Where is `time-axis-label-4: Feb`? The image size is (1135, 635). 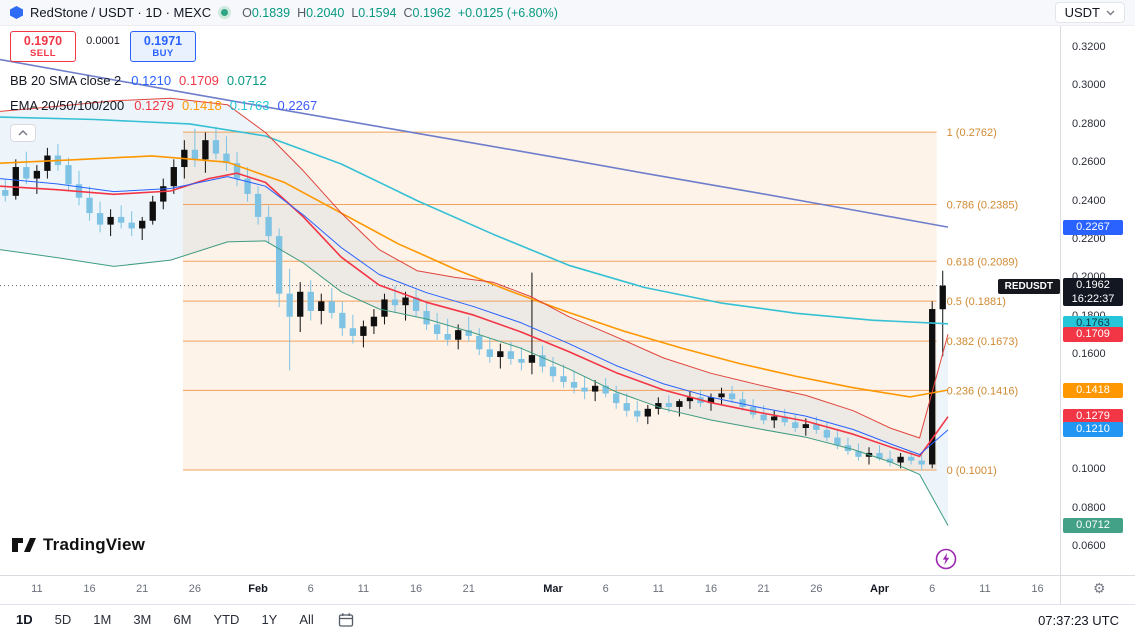
time-axis-label-4: Feb is located at coordinates (258, 589).